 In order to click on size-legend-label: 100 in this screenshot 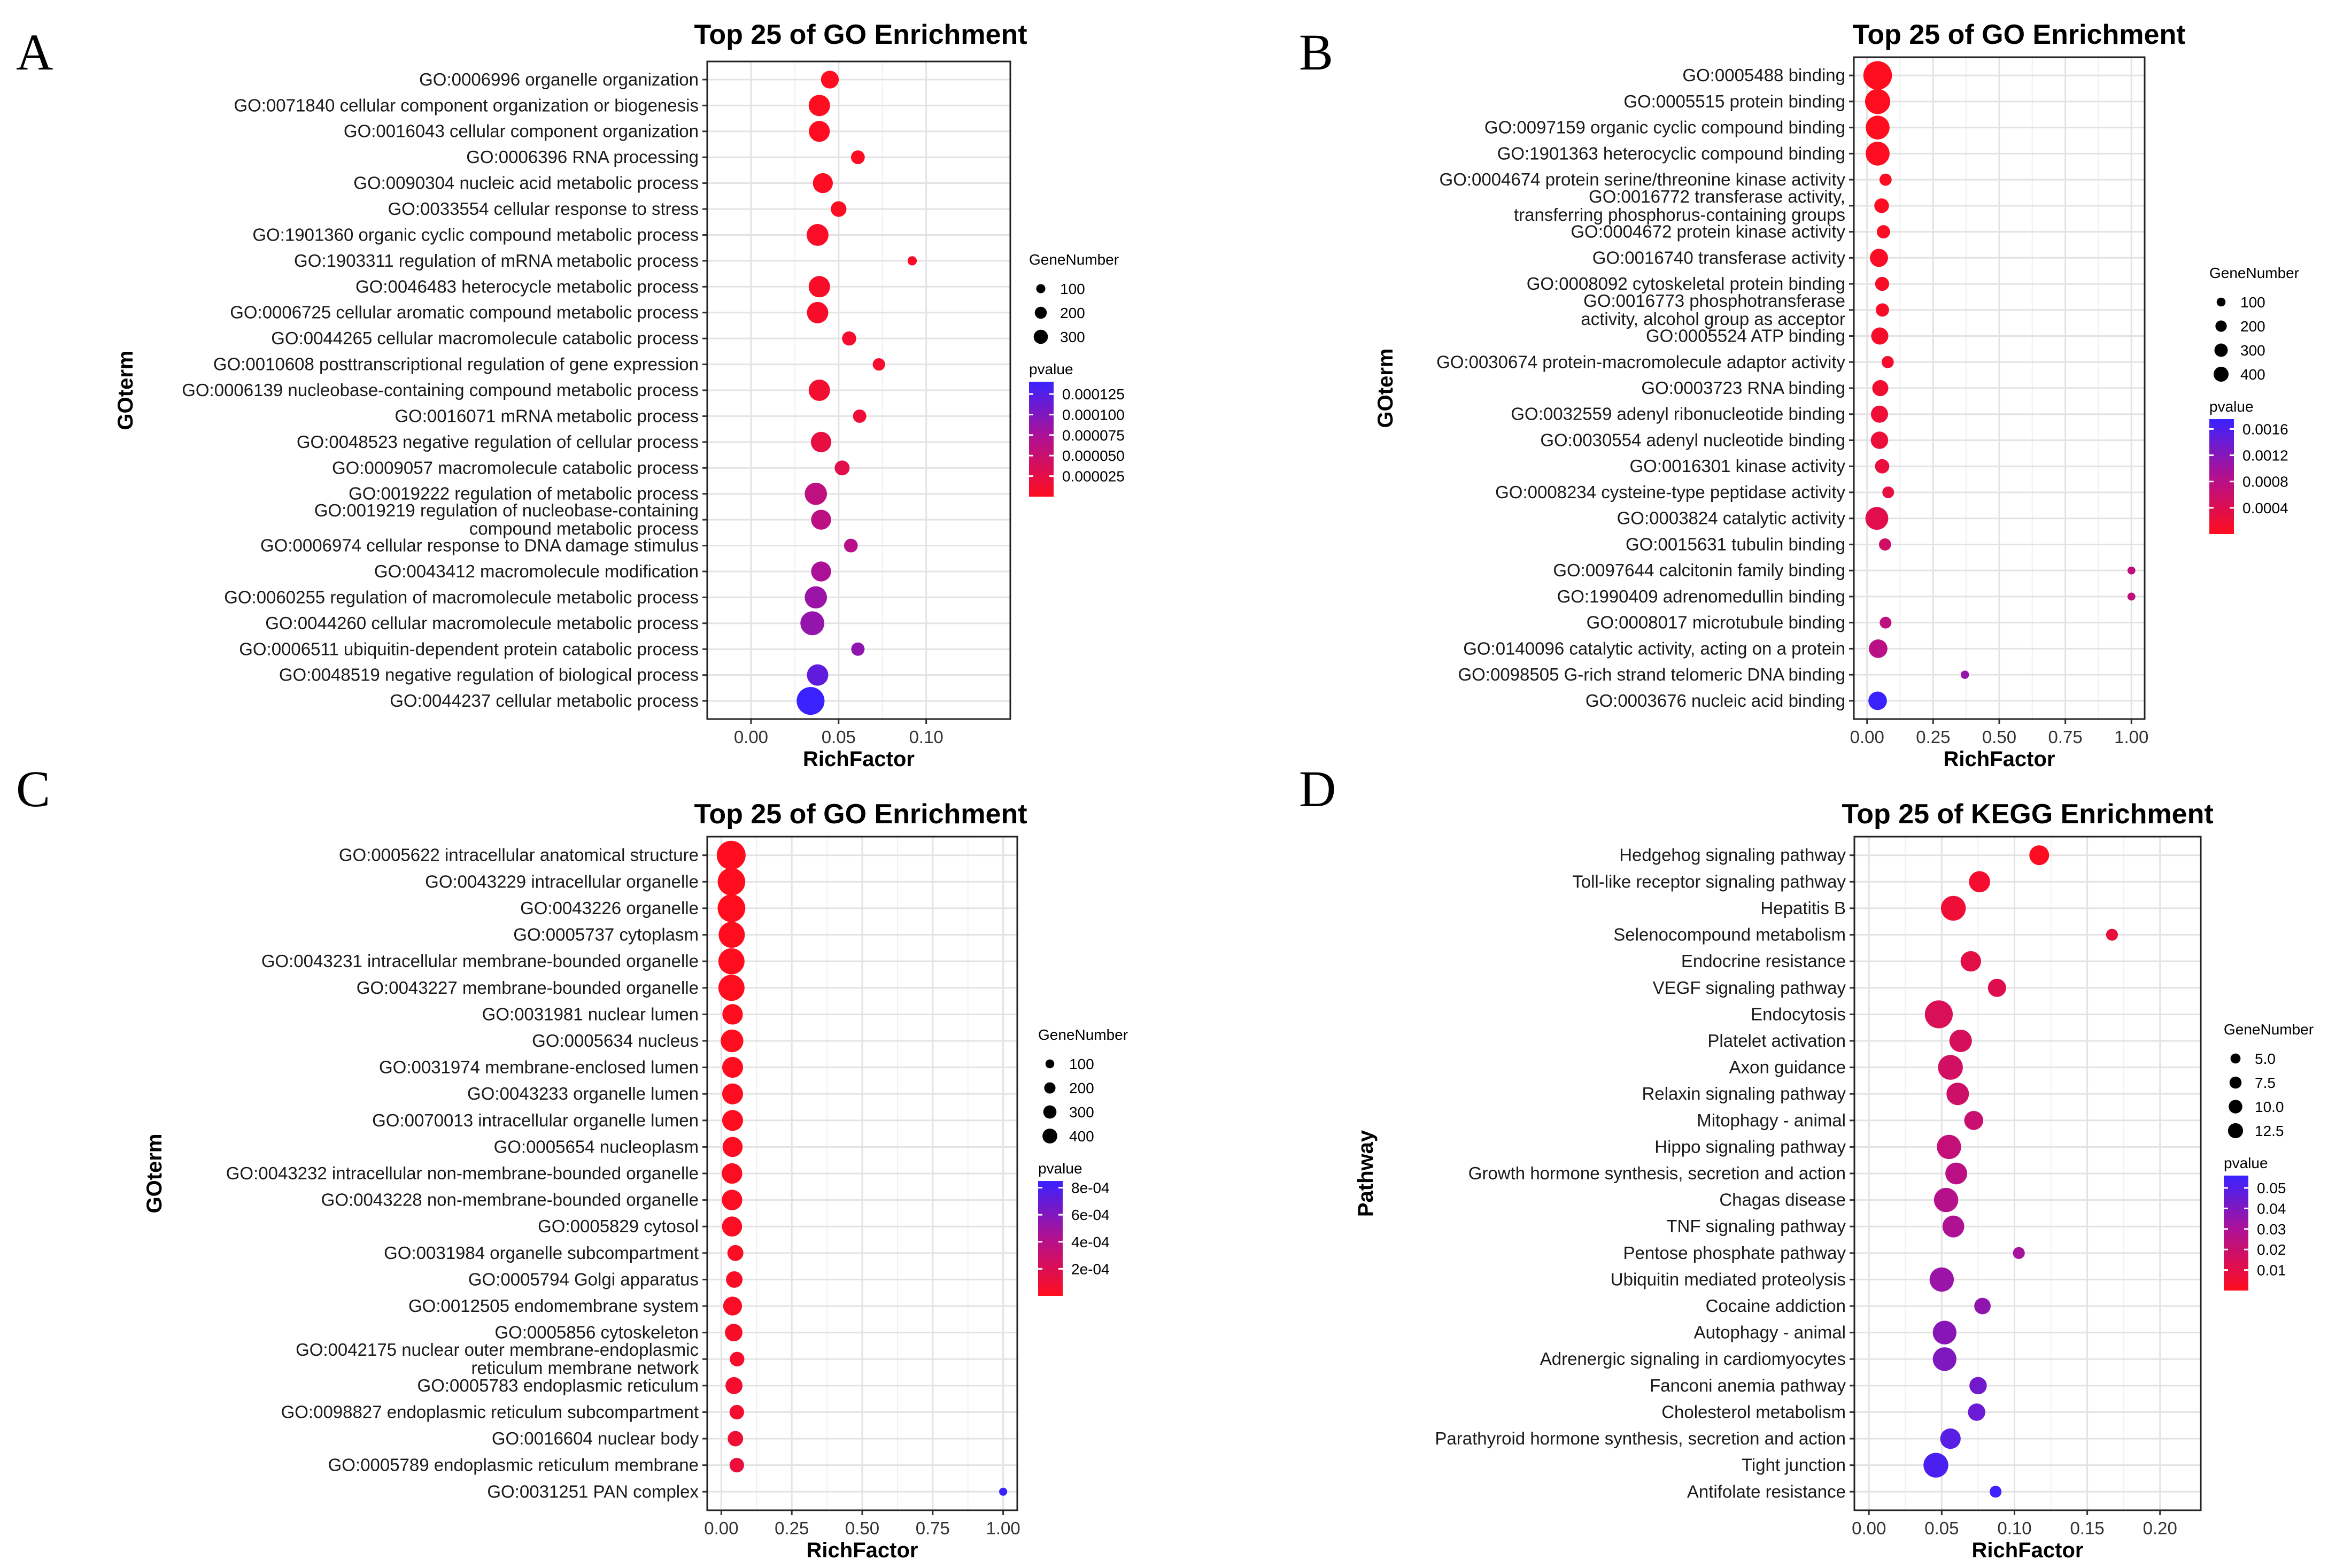, I will do `click(2253, 302)`.